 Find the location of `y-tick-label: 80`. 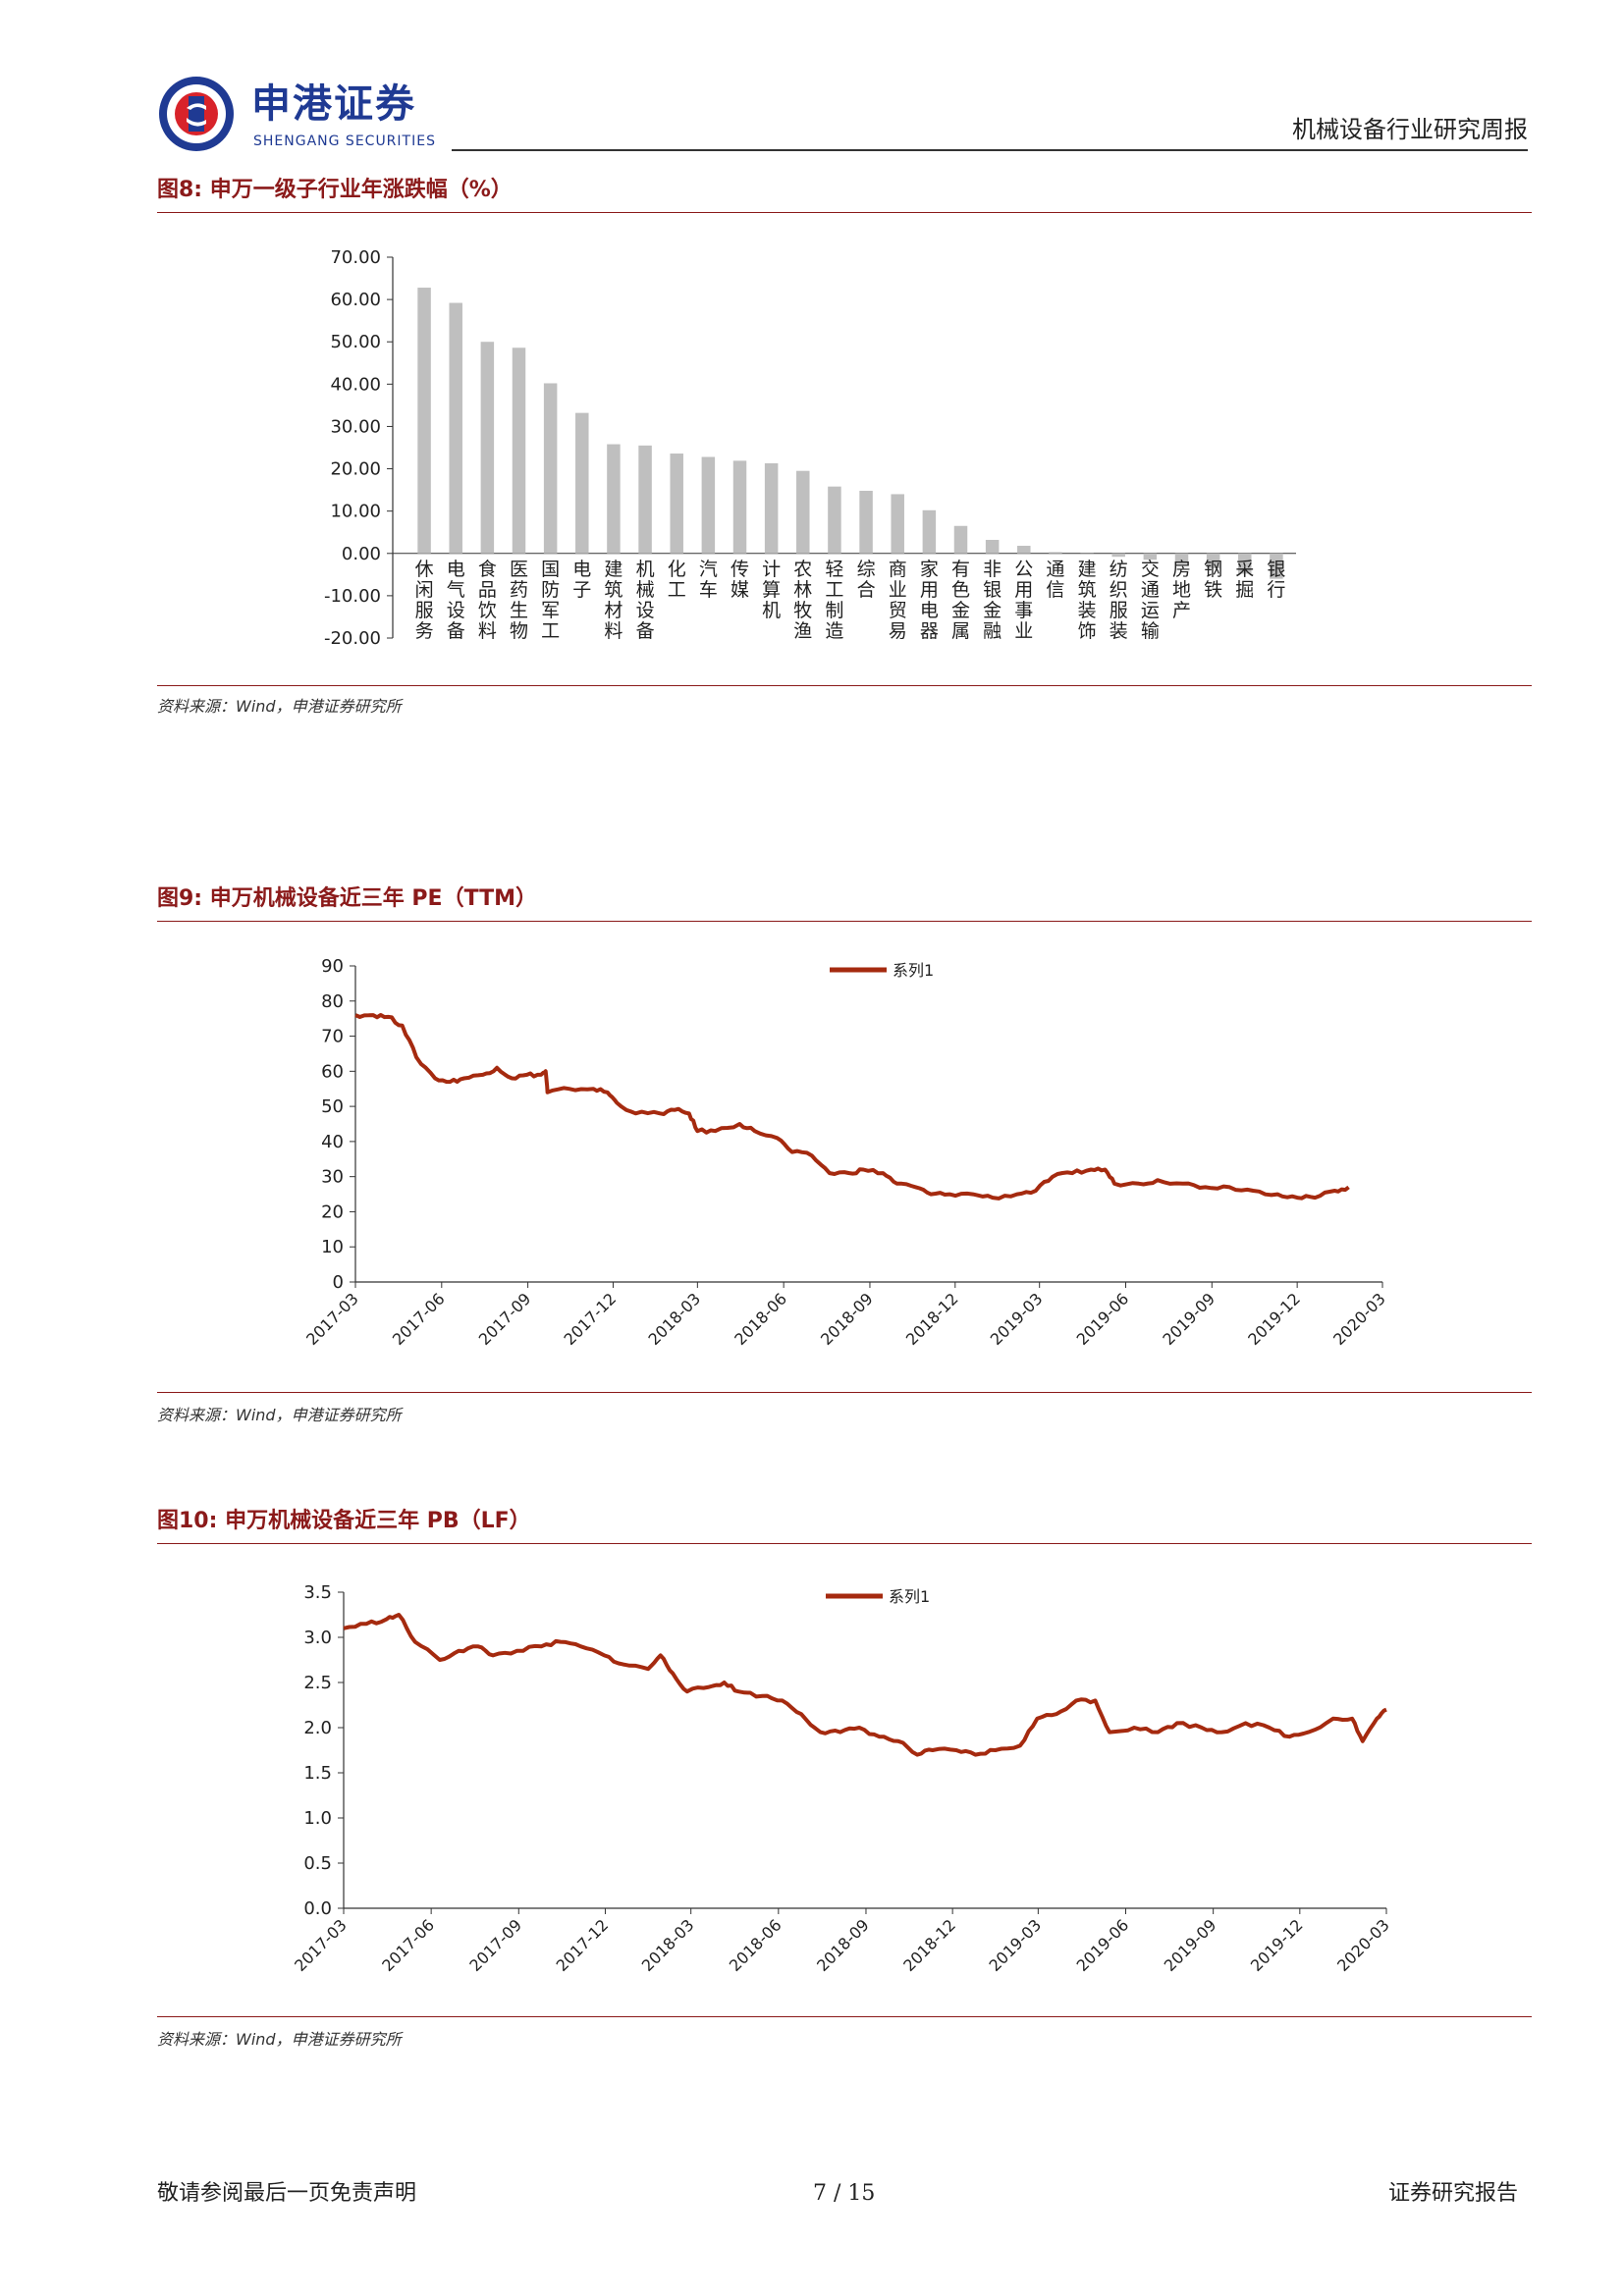

y-tick-label: 80 is located at coordinates (332, 1002).